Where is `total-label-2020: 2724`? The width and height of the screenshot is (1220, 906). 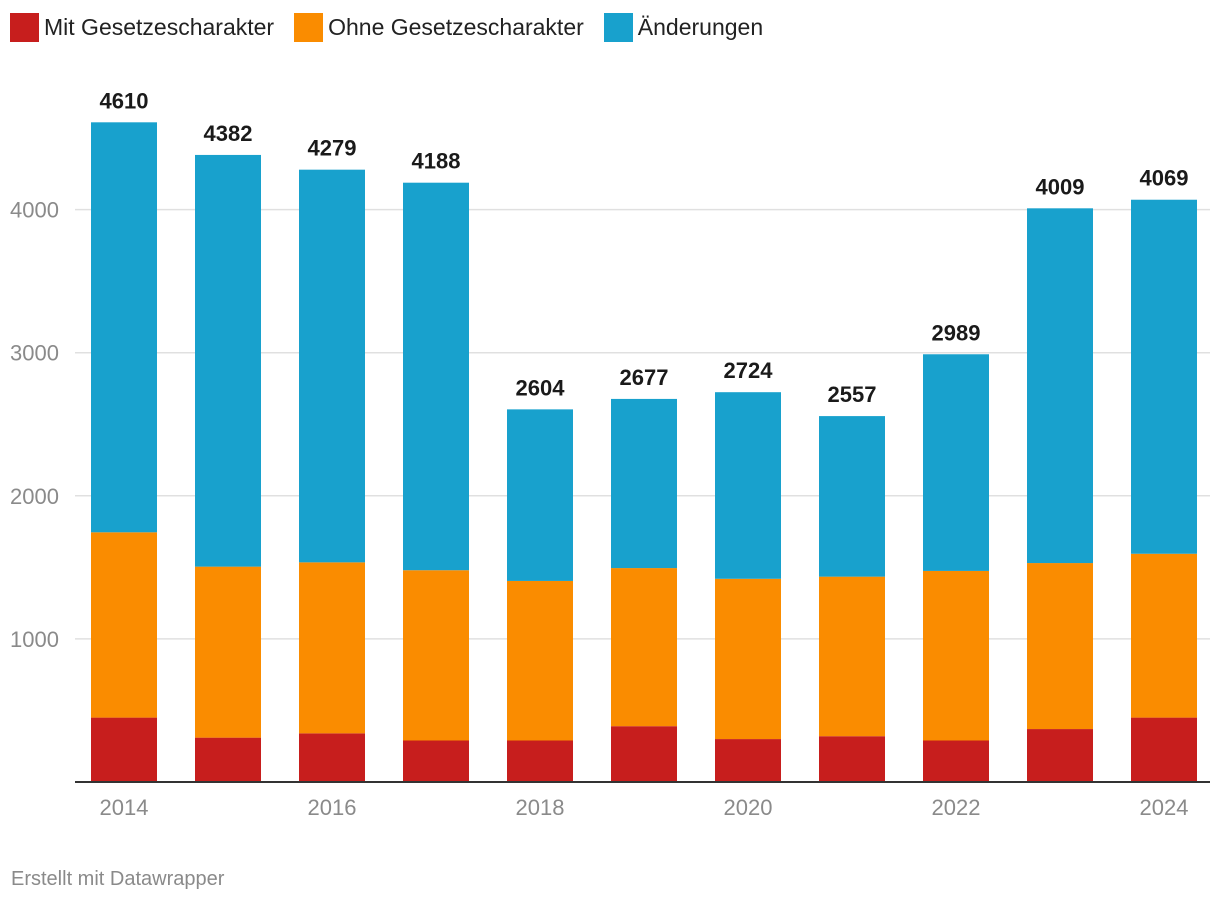
total-label-2020: 2724 is located at coordinates (749, 370).